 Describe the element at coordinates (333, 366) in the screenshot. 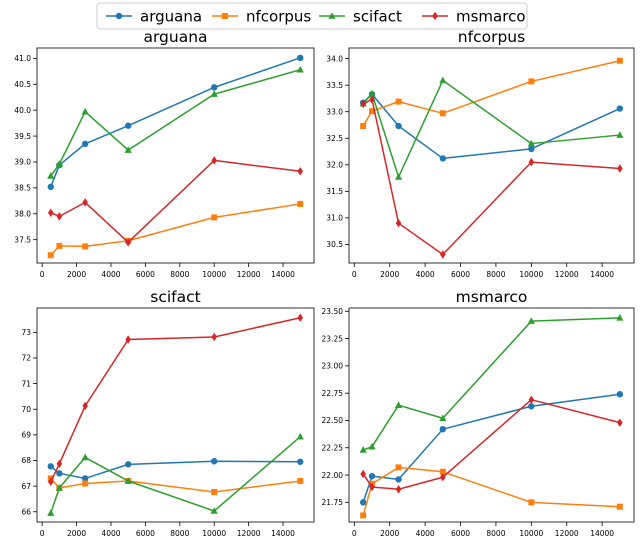

I see `y-tick-label: 23.00` at that location.